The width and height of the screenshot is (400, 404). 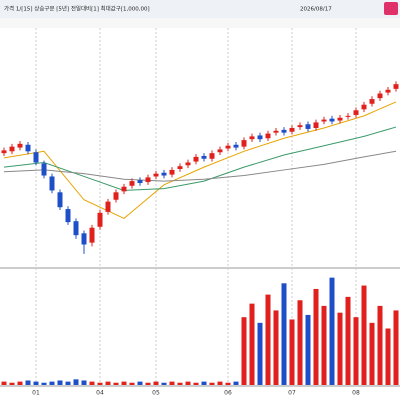 I want to click on x-tick-label: 08, so click(x=356, y=393).